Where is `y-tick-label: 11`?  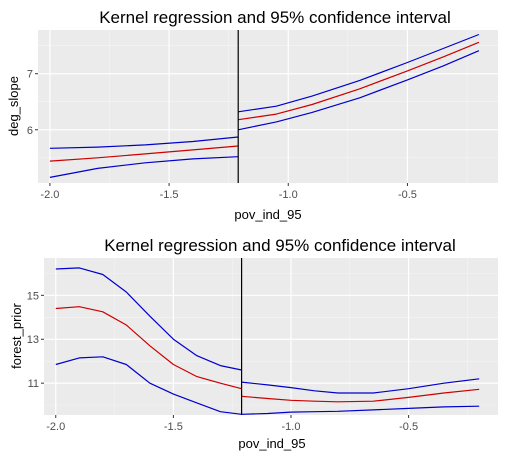 y-tick-label: 11 is located at coordinates (33, 384).